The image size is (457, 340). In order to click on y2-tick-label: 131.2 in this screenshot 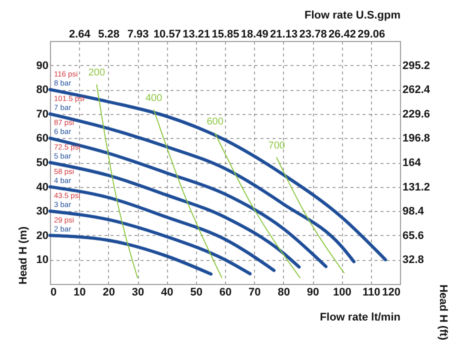, I will do `click(416, 187)`.